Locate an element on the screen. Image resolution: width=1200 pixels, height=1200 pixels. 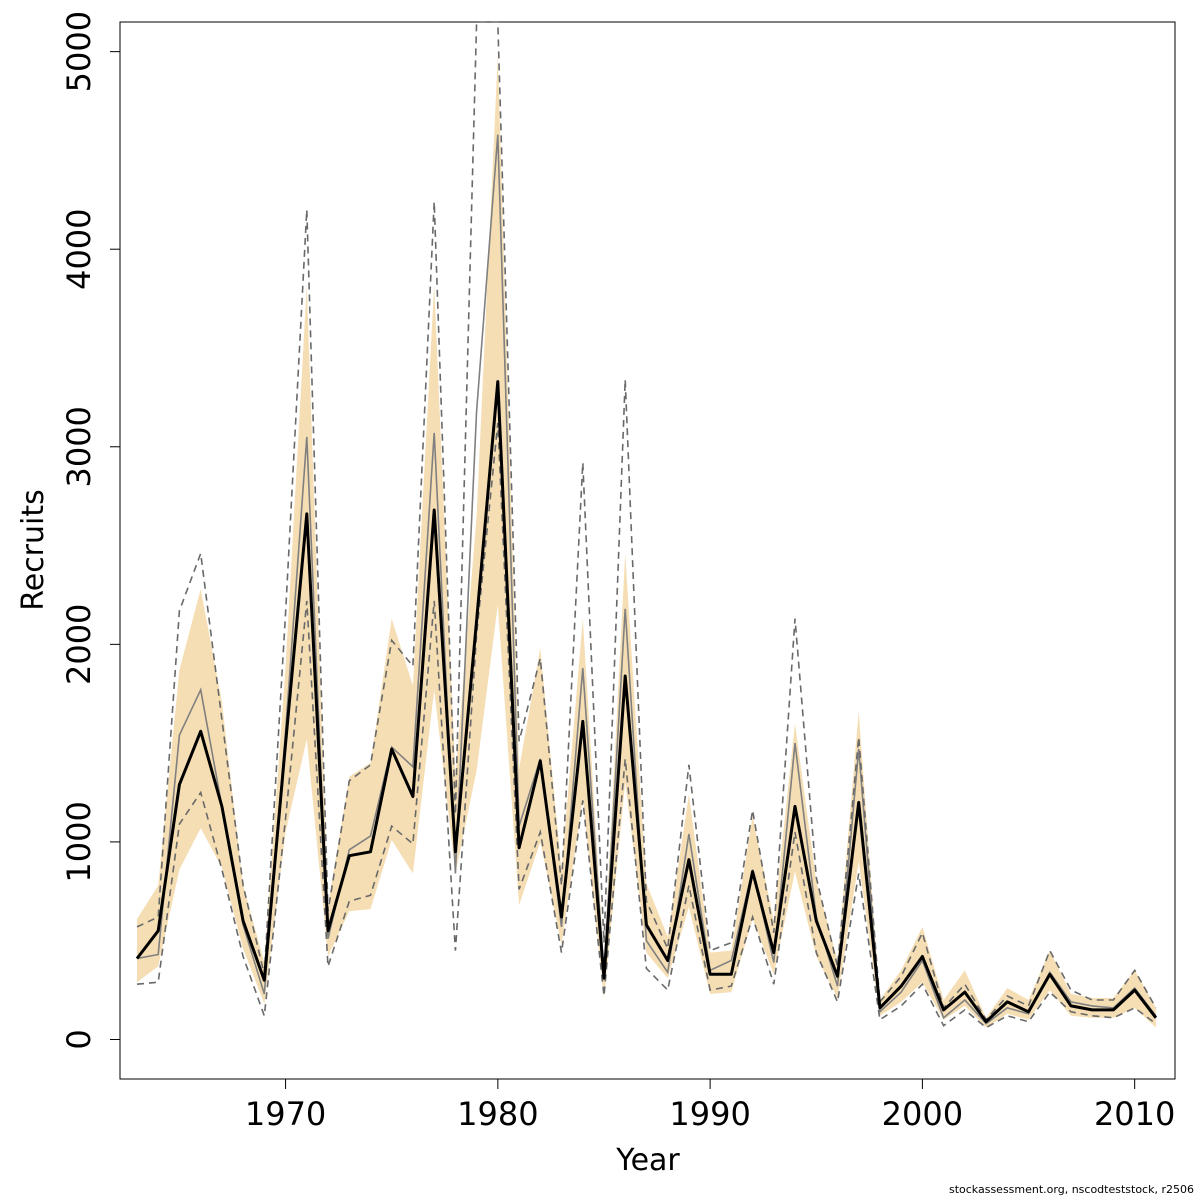
y-tick-label: 4000 is located at coordinates (79, 248).